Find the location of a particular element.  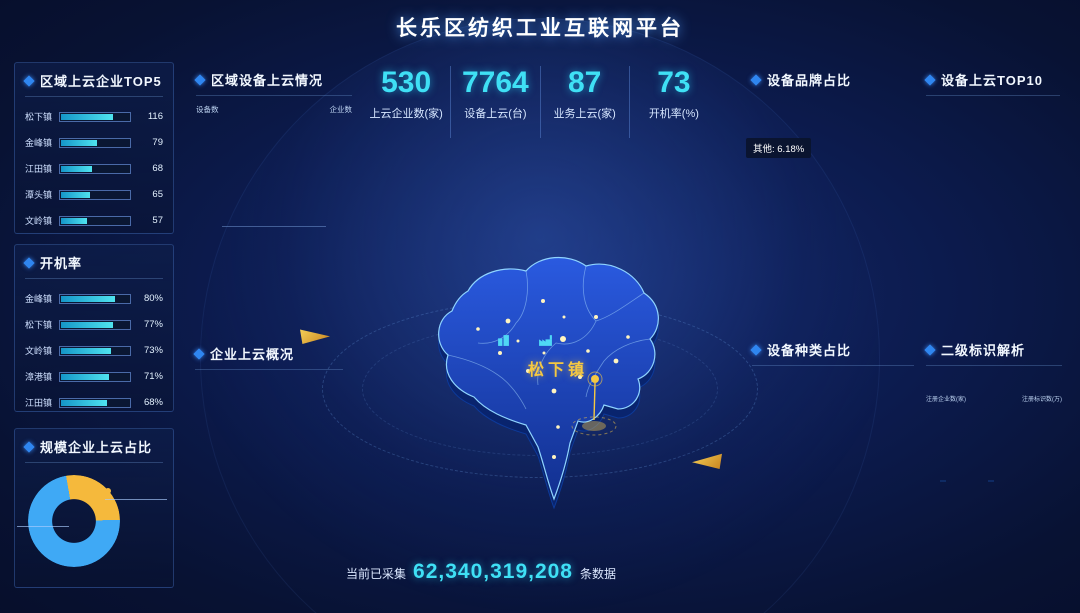

kpi-value: 530 is located at coordinates (406, 82).